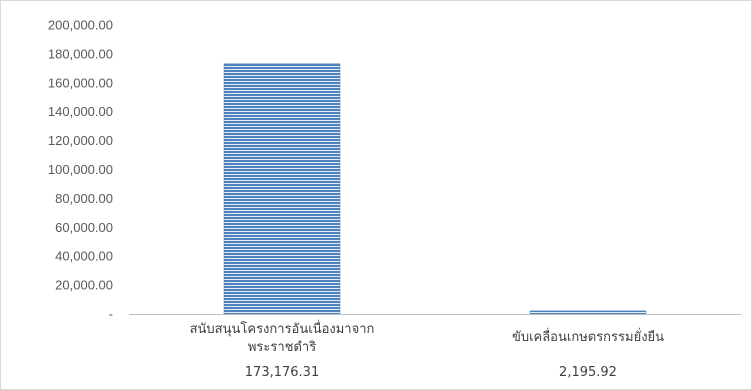  What do you see at coordinates (80, 25) in the screenshot?
I see `y-tick-label: 200,000.00` at bounding box center [80, 25].